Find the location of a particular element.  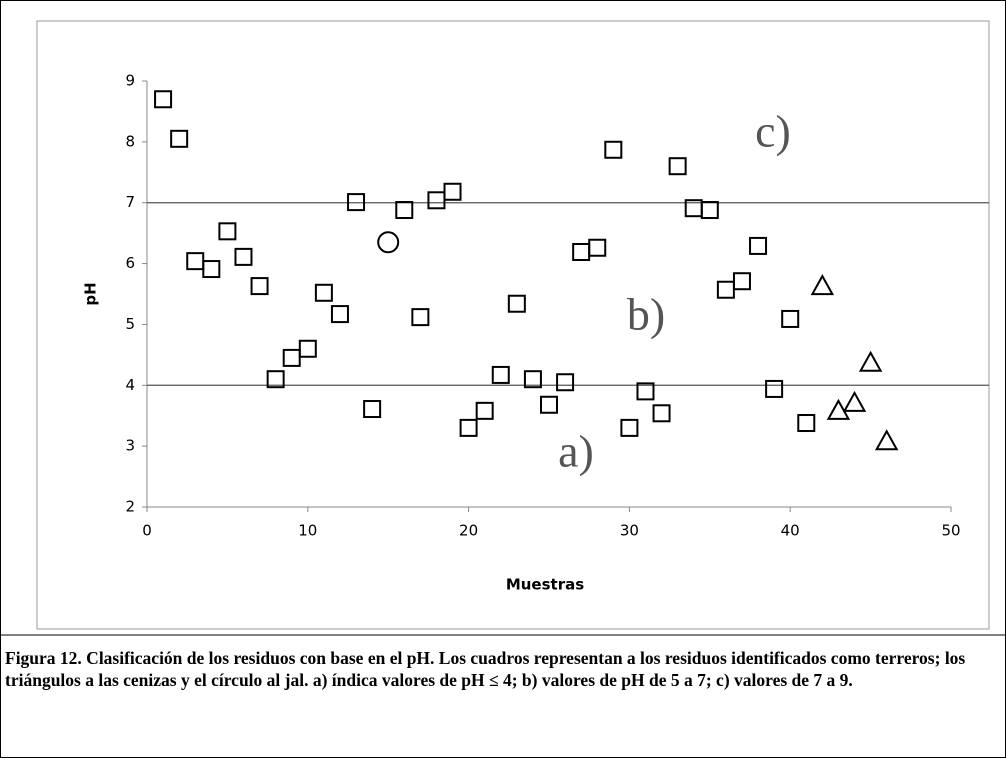

y-tick-label: 7 is located at coordinates (130, 202).